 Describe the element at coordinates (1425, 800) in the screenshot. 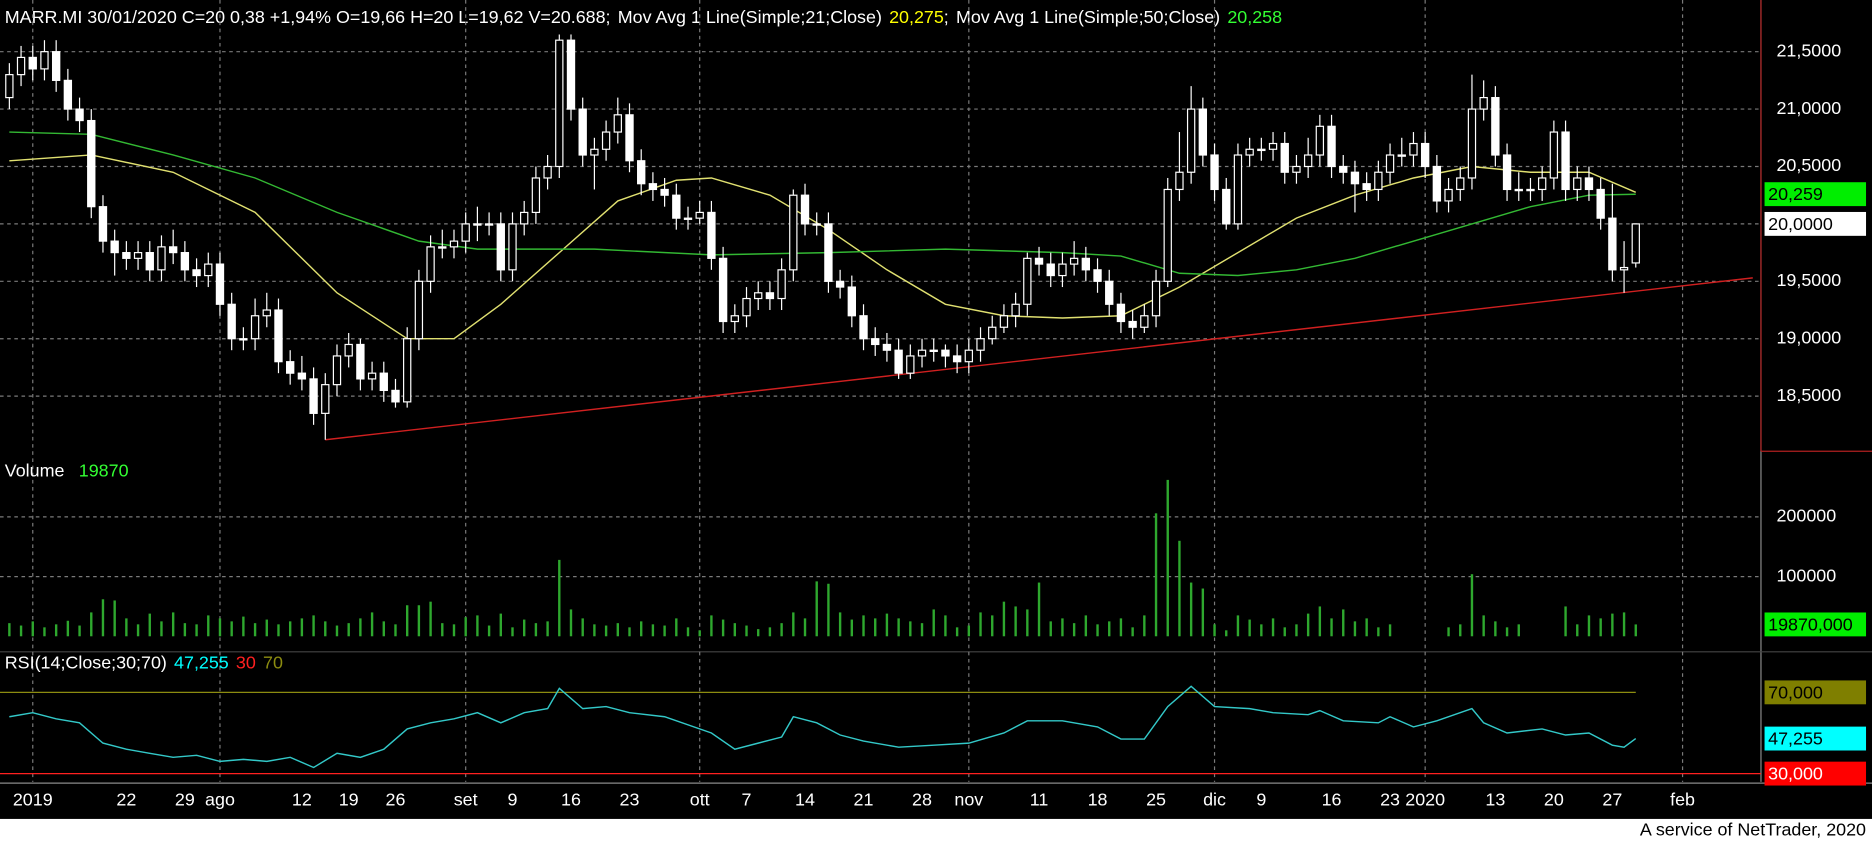

I see `x-tick-label: 2020` at that location.